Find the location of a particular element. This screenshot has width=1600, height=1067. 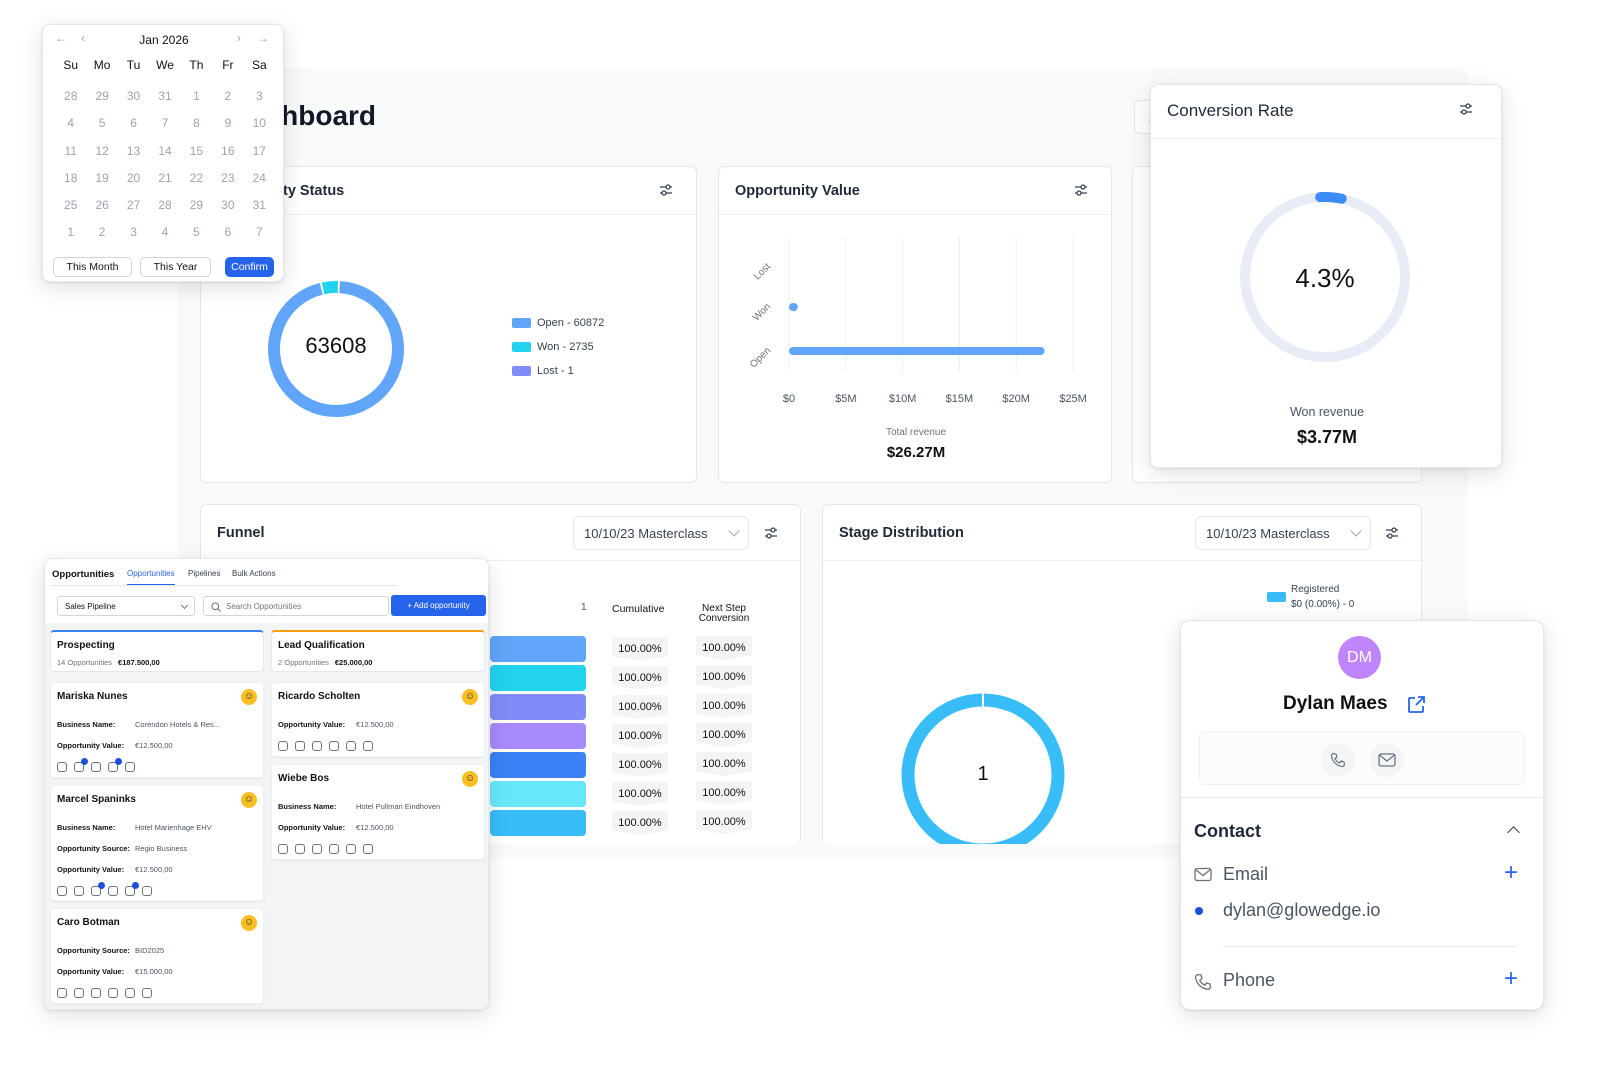

tab-pipelines: Pipelines is located at coordinates (204, 573).